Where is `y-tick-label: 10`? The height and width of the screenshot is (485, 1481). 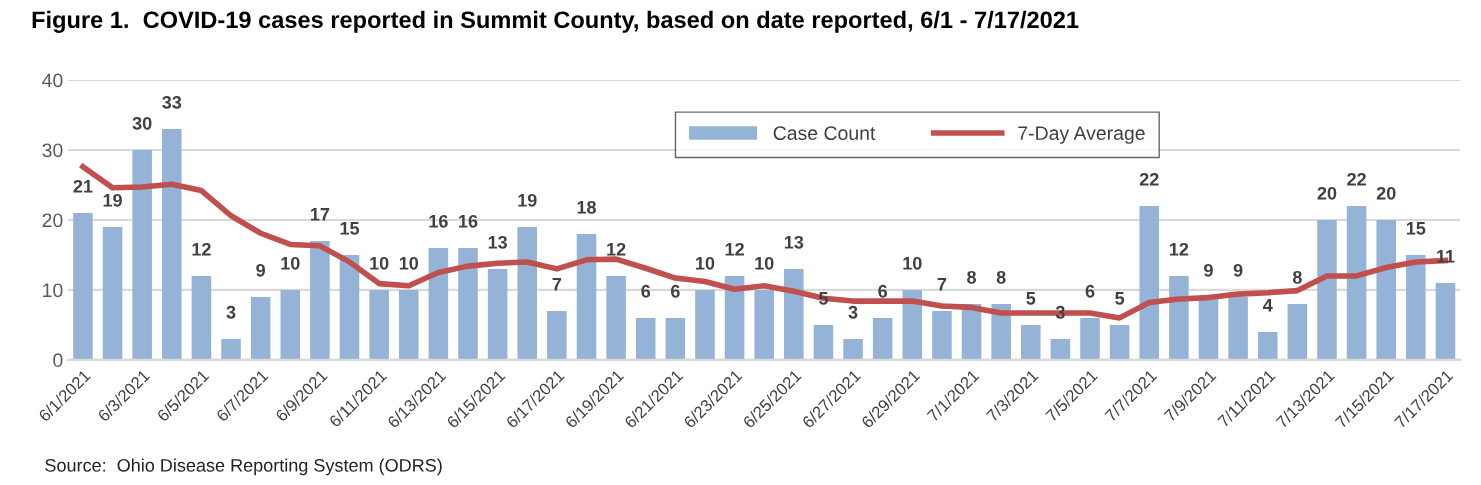 y-tick-label: 10 is located at coordinates (53, 290).